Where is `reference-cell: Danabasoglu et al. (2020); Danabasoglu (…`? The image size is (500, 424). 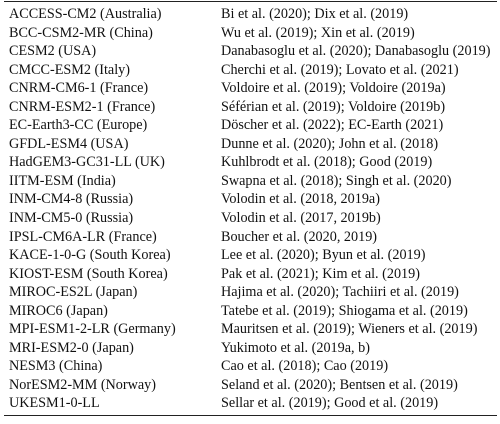 reference-cell: Danabasoglu et al. (2020); Danabasoglu (… is located at coordinates (356, 51).